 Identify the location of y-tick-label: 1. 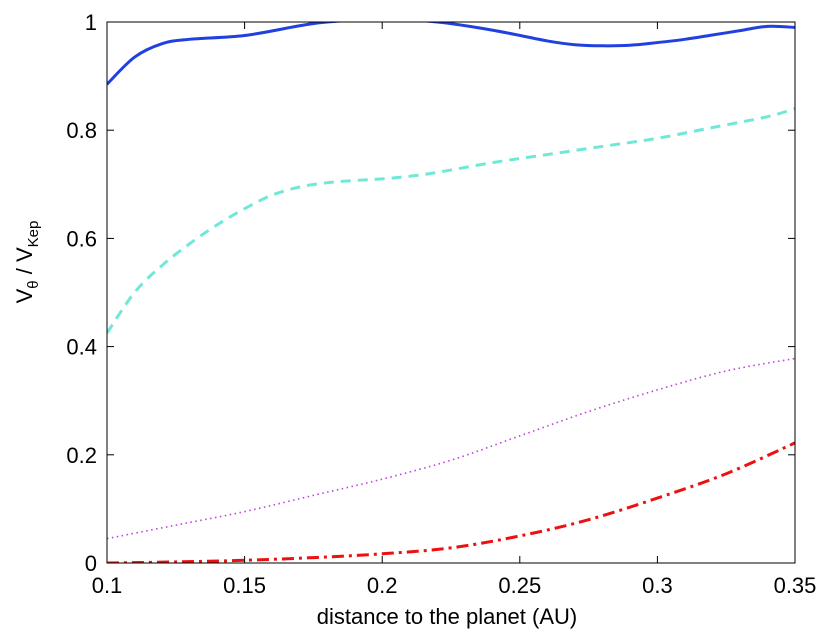
(91, 22).